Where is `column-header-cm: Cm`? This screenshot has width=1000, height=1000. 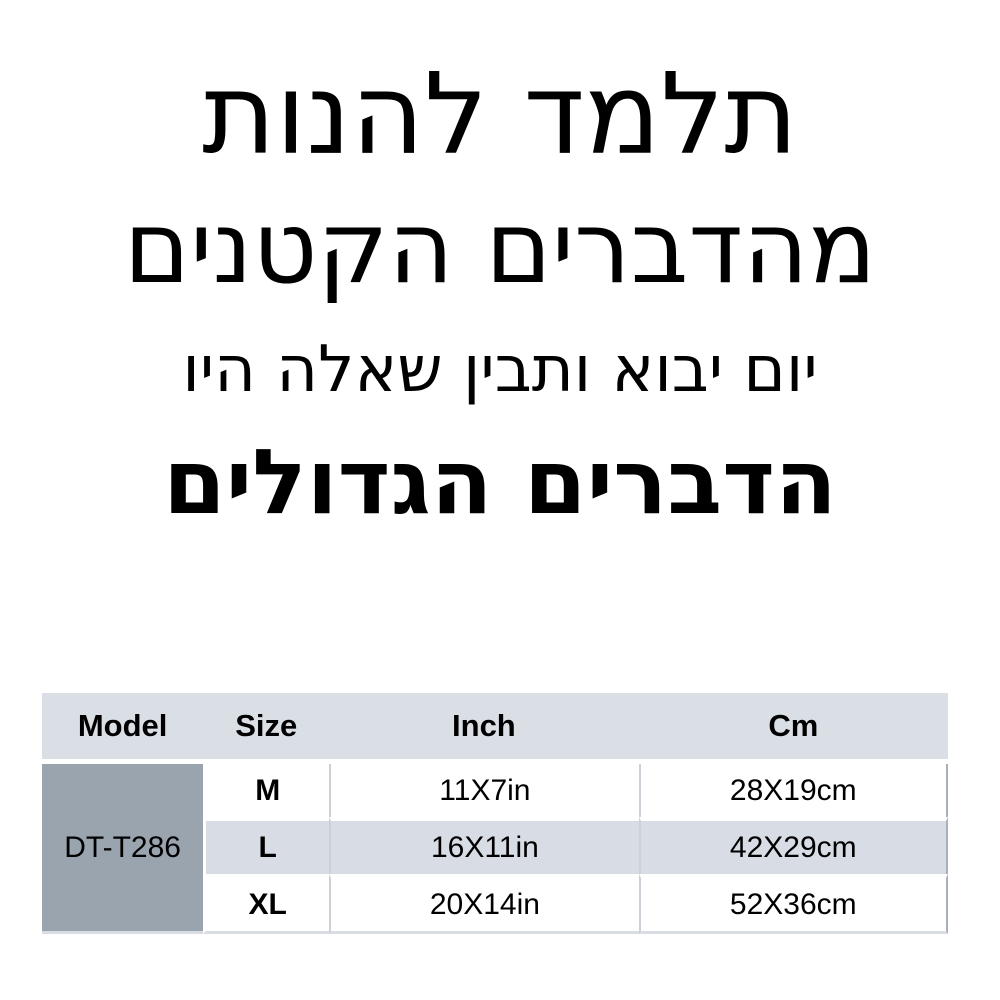
column-header-cm: Cm is located at coordinates (793, 728).